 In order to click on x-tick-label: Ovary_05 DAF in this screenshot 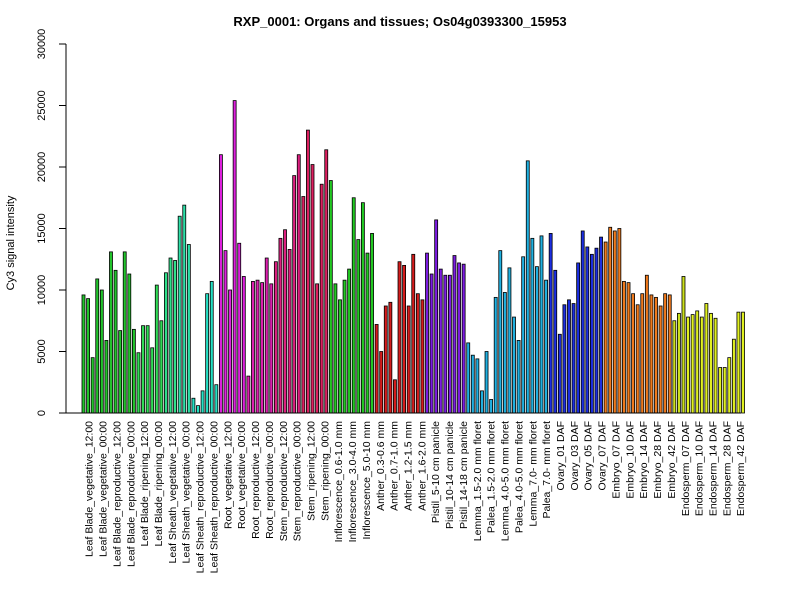, I will do `click(589, 455)`.